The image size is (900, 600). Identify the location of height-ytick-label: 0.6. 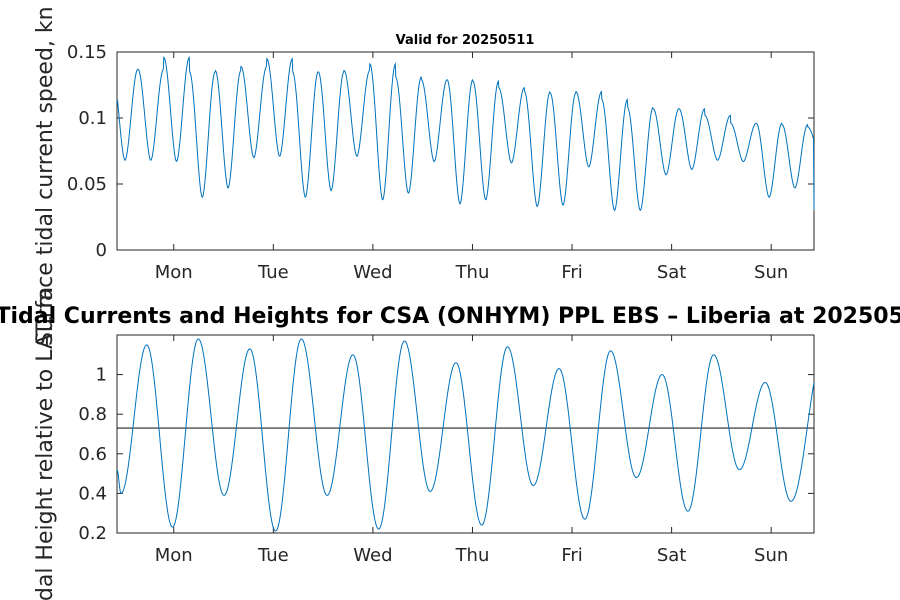
(92, 454).